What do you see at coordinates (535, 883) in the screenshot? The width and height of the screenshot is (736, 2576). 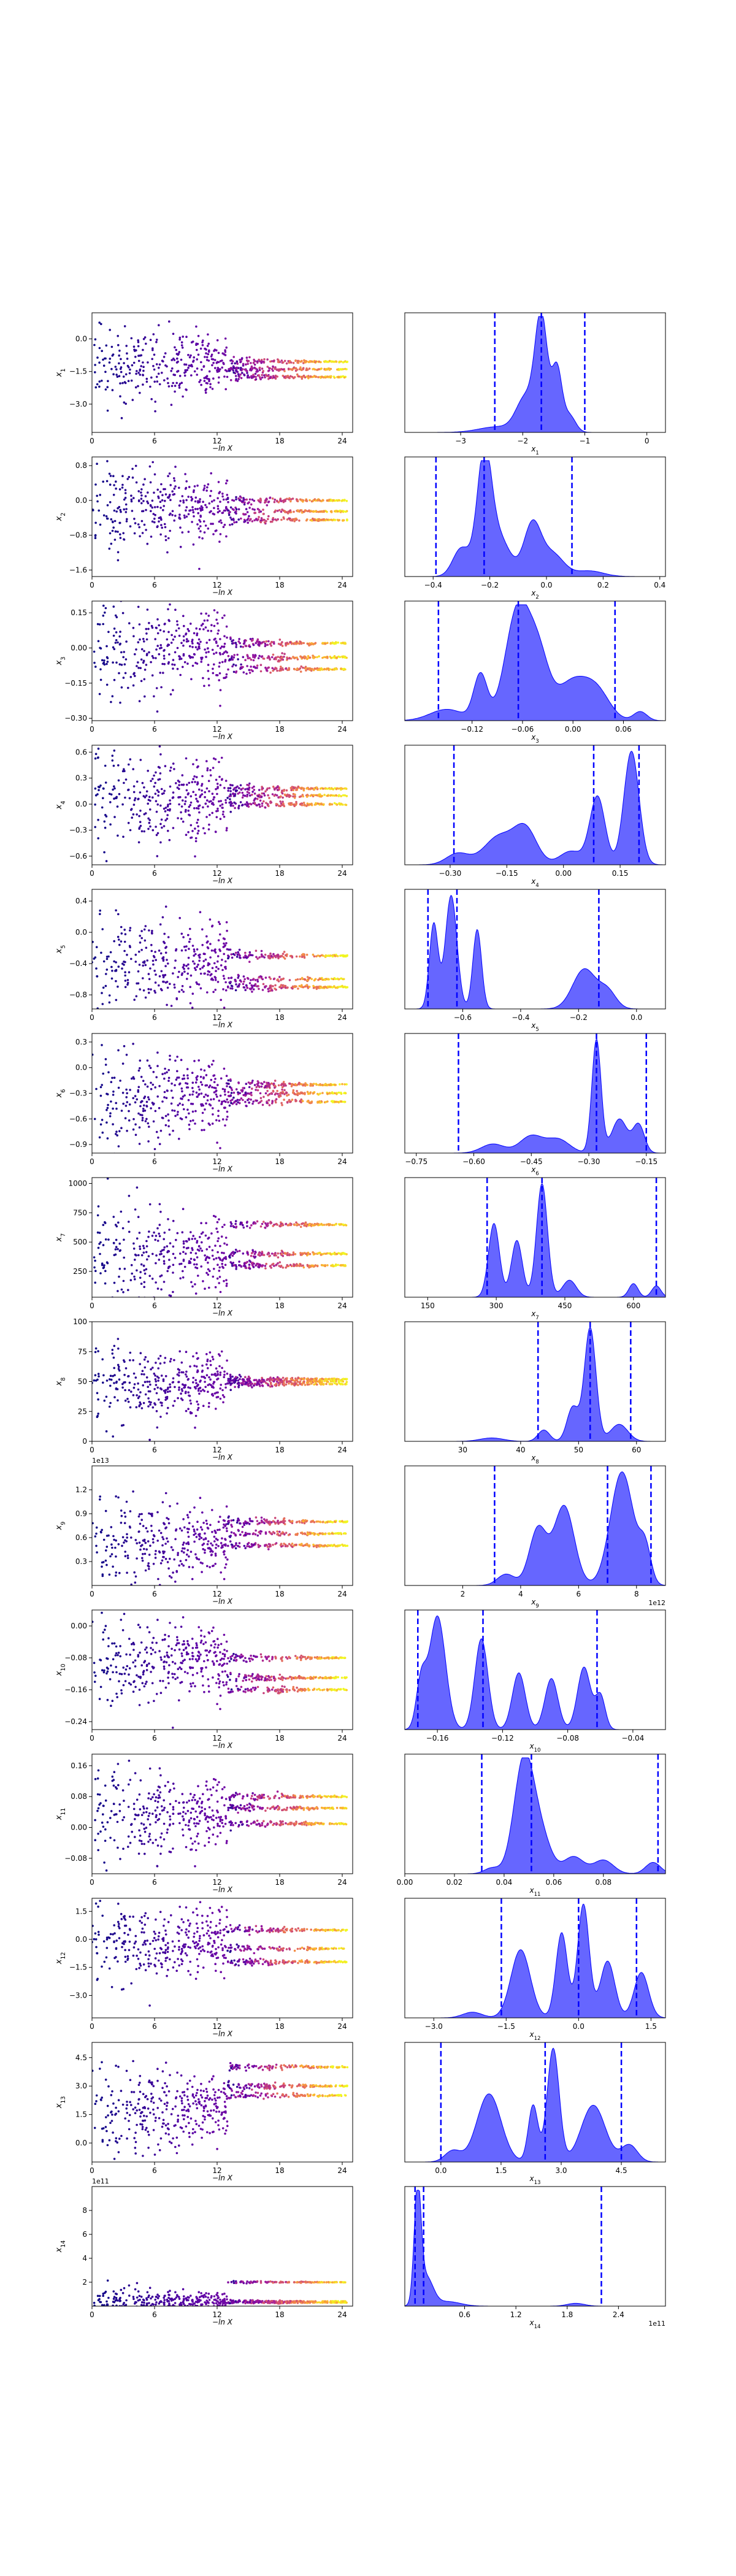 I see `x-axis-label: x4` at bounding box center [535, 883].